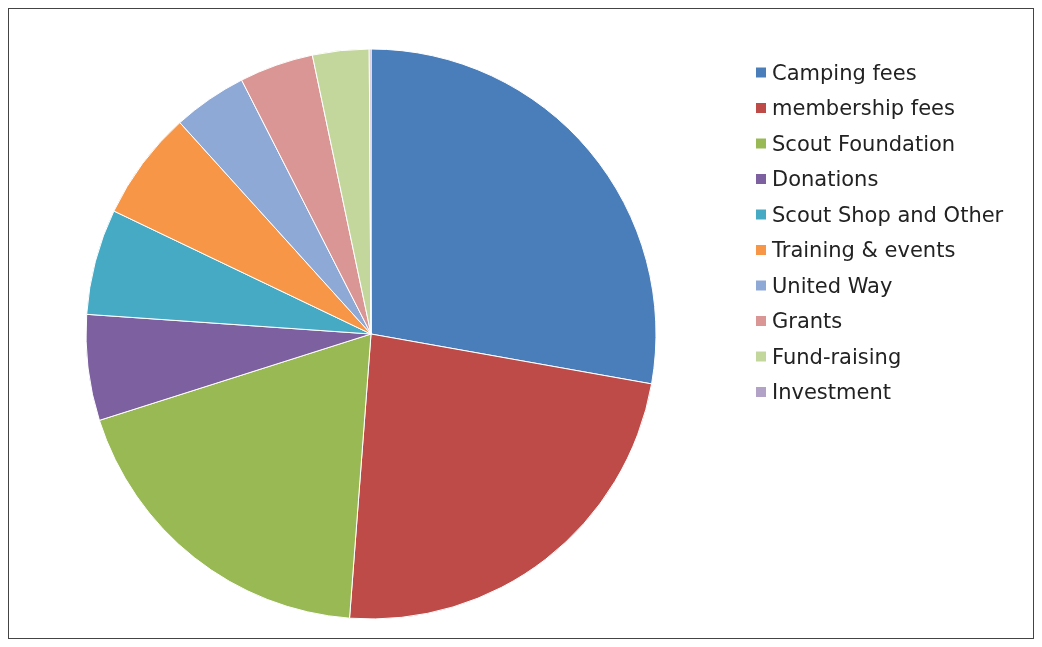 The height and width of the screenshot is (647, 1042). I want to click on legend-label: United Way, so click(832, 285).